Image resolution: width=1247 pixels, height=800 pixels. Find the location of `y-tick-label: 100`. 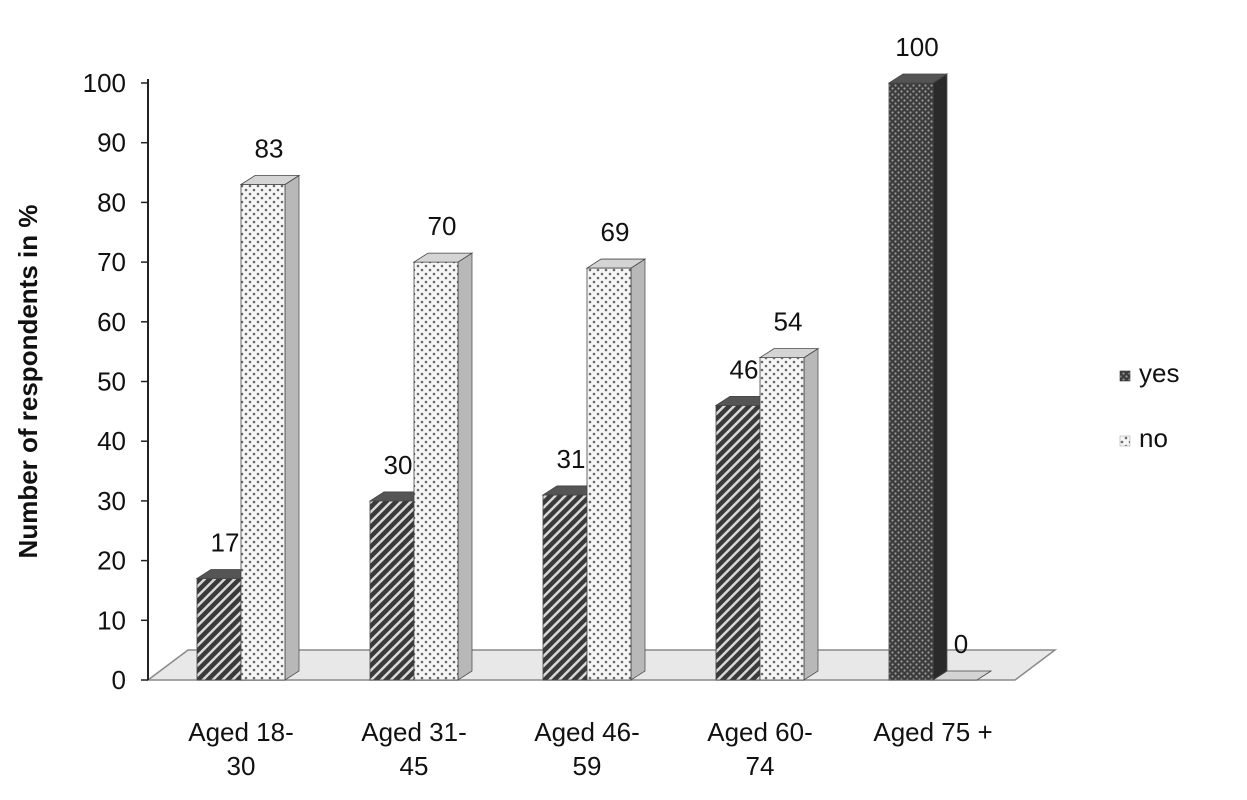

y-tick-label: 100 is located at coordinates (104, 83).